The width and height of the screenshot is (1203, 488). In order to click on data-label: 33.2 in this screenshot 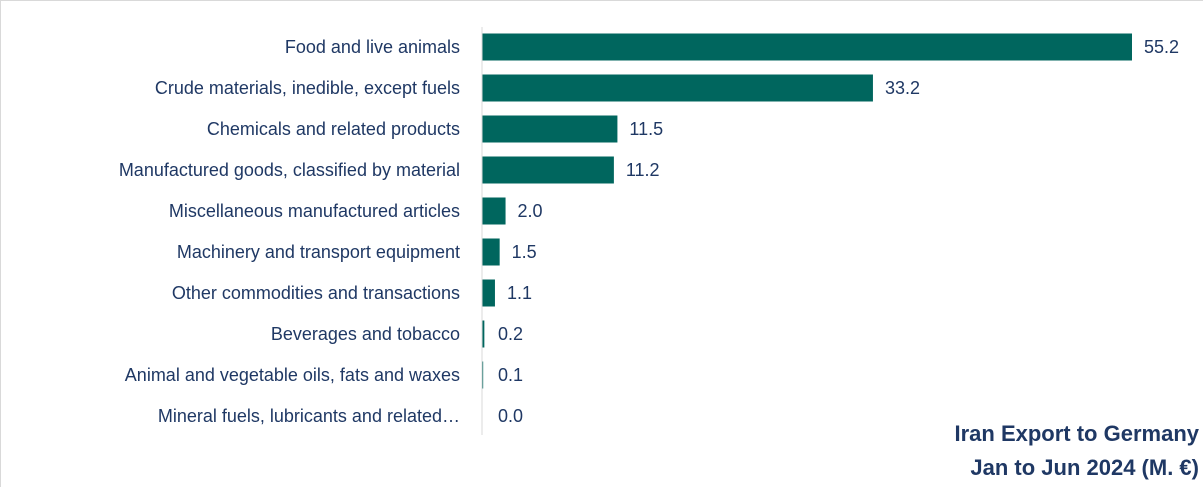, I will do `click(902, 88)`.